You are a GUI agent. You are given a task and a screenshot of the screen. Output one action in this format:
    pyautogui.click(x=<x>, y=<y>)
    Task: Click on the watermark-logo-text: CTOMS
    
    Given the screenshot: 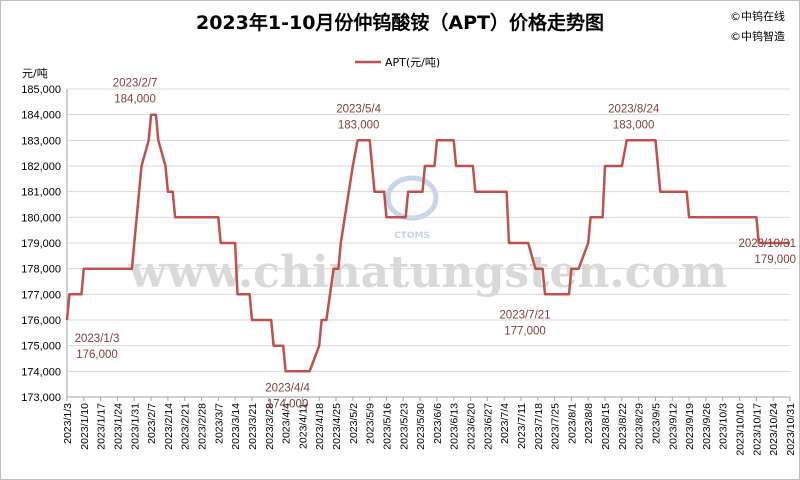 What is the action you would take?
    pyautogui.click(x=412, y=236)
    